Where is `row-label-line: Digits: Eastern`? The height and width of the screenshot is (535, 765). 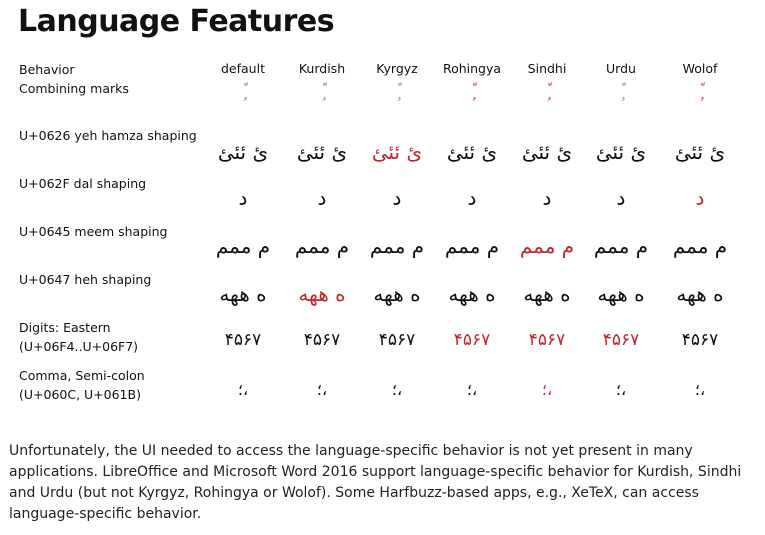
row-label-line: Digits: Eastern is located at coordinates (65, 327).